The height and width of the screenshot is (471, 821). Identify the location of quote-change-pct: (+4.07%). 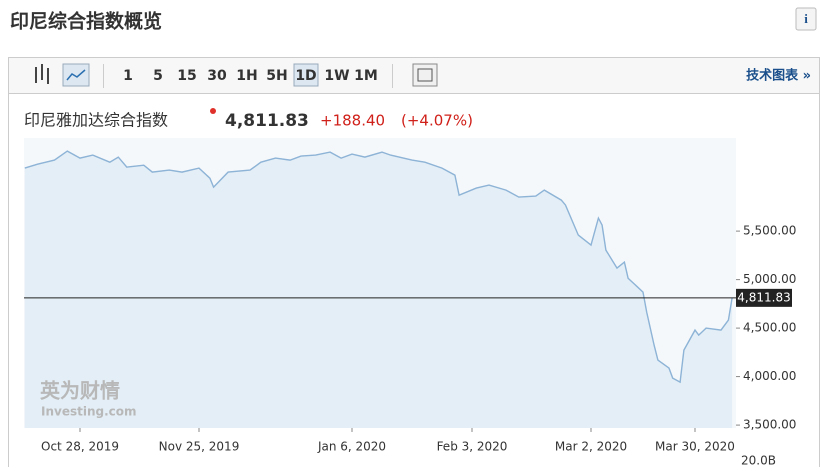
(437, 121).